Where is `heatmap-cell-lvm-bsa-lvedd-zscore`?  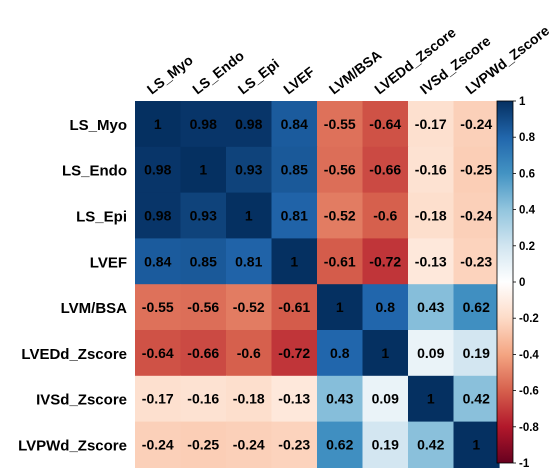 heatmap-cell-lvm-bsa-lvedd-zscore is located at coordinates (385, 307).